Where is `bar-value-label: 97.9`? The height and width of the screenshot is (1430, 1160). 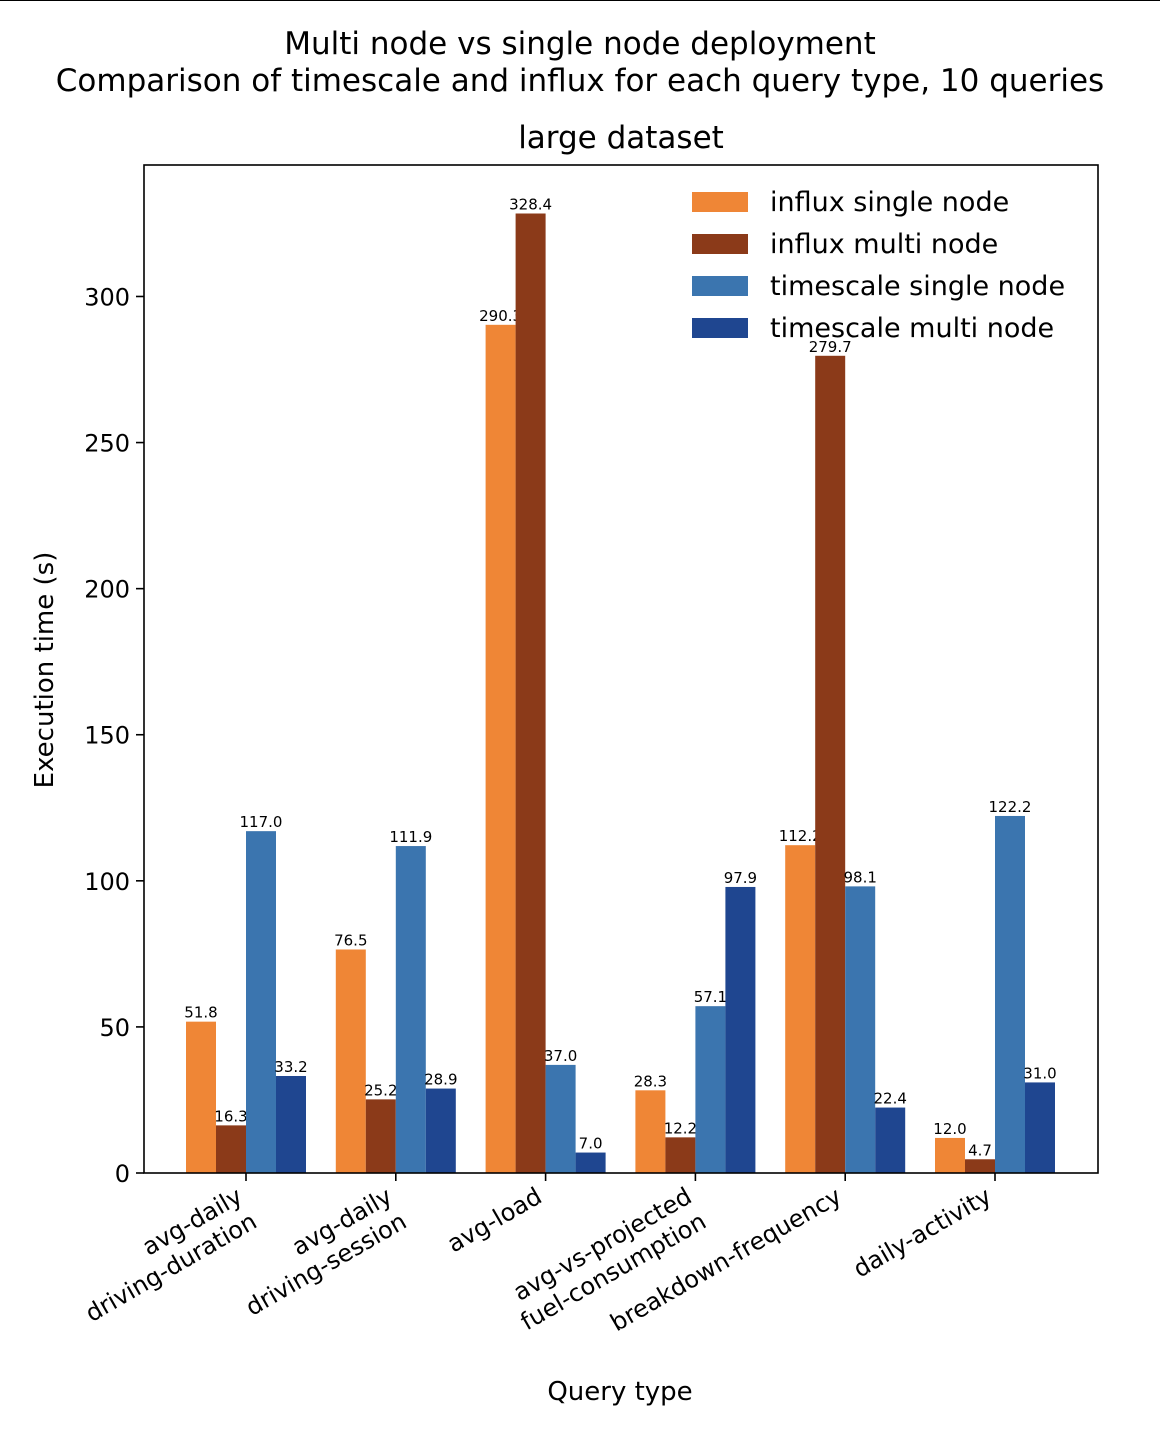 bar-value-label: 97.9 is located at coordinates (740, 878).